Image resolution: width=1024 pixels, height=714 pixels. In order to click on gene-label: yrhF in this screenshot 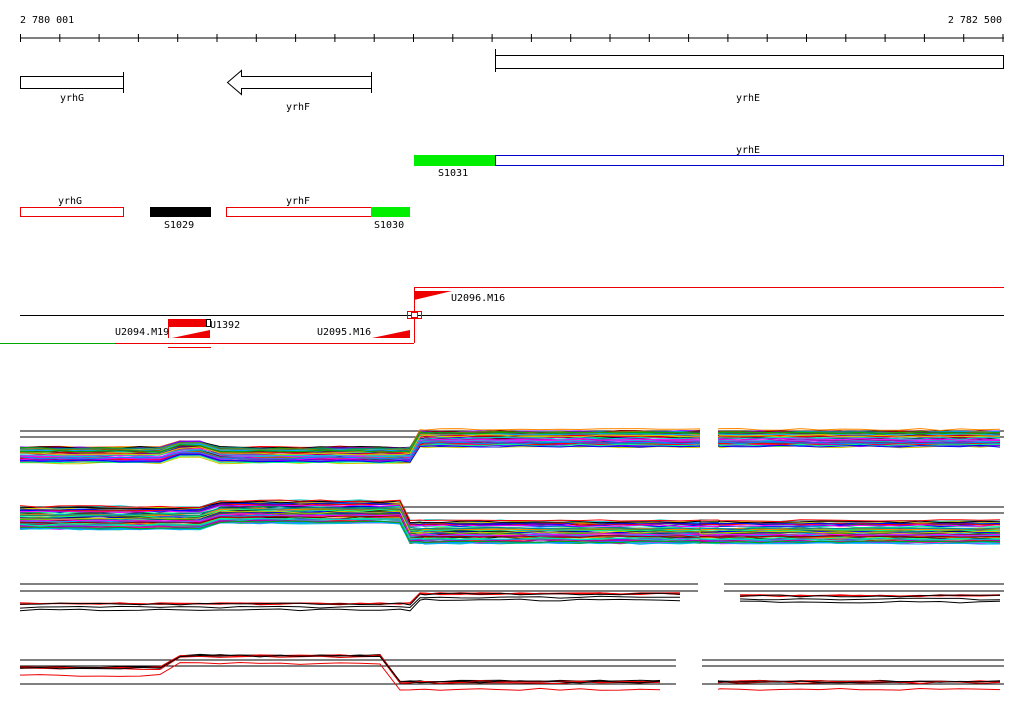, I will do `click(298, 107)`.